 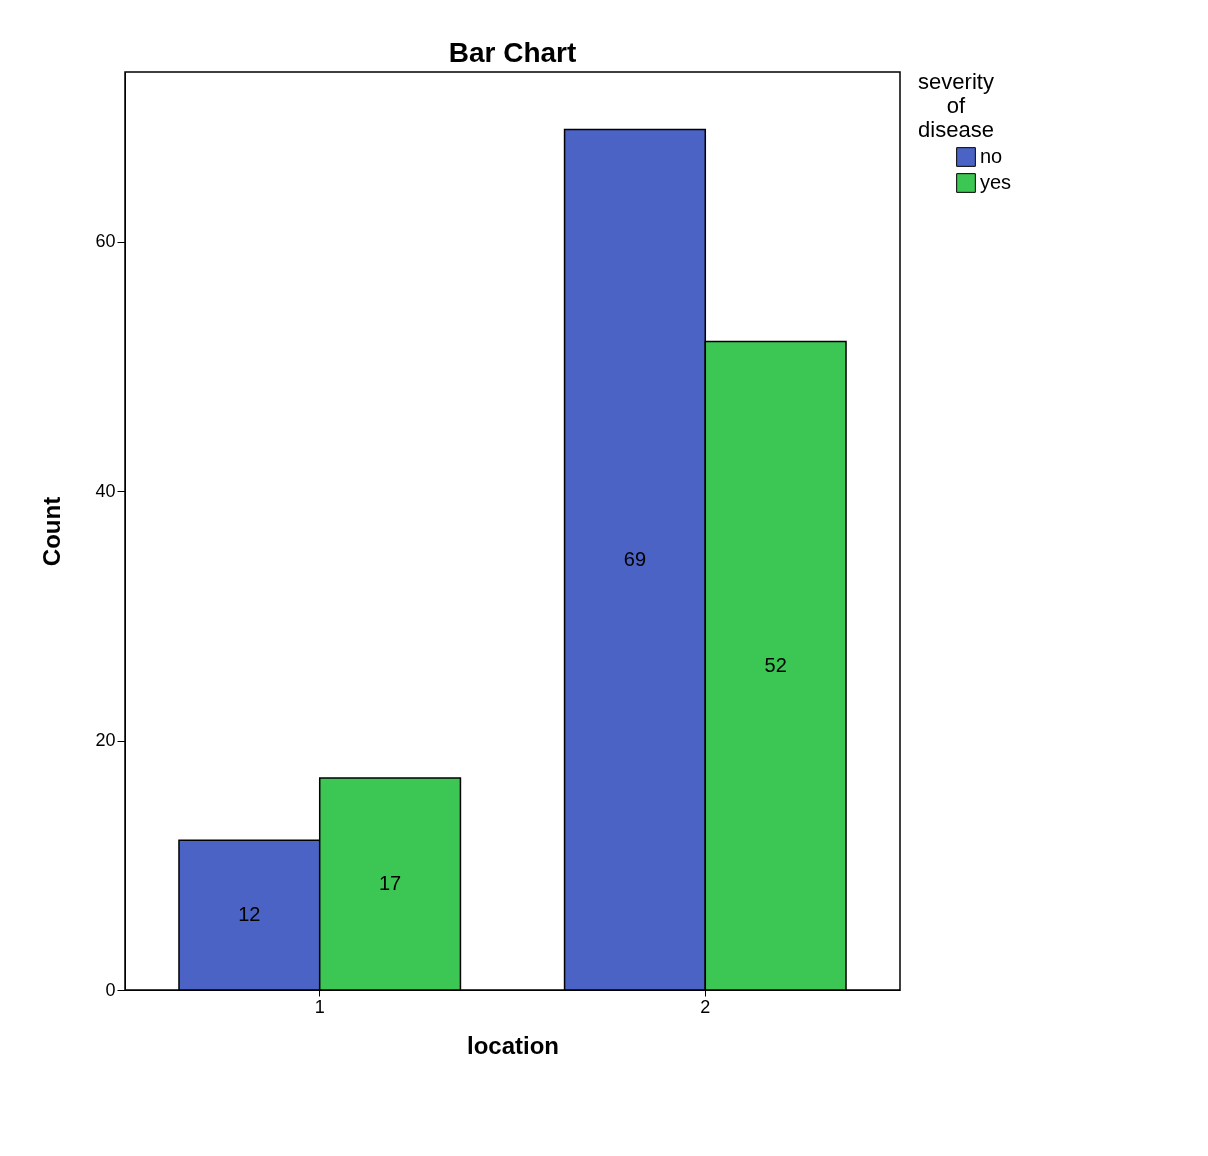 I want to click on chart-title: Bar Chart, so click(x=512, y=52).